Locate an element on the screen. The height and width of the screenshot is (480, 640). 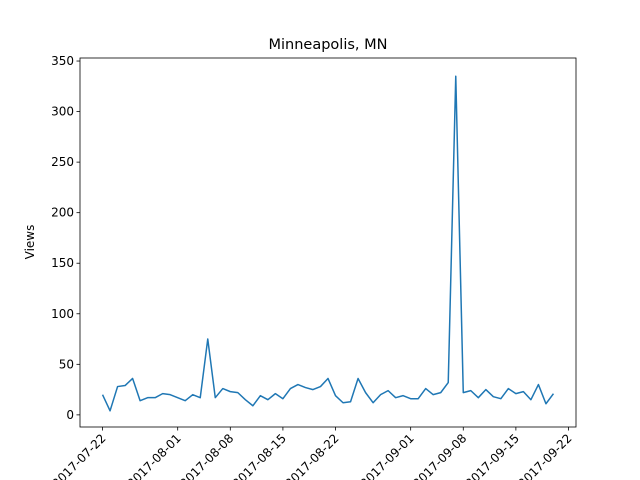
x-tick-label: 2017-09-08 is located at coordinates (439, 455).